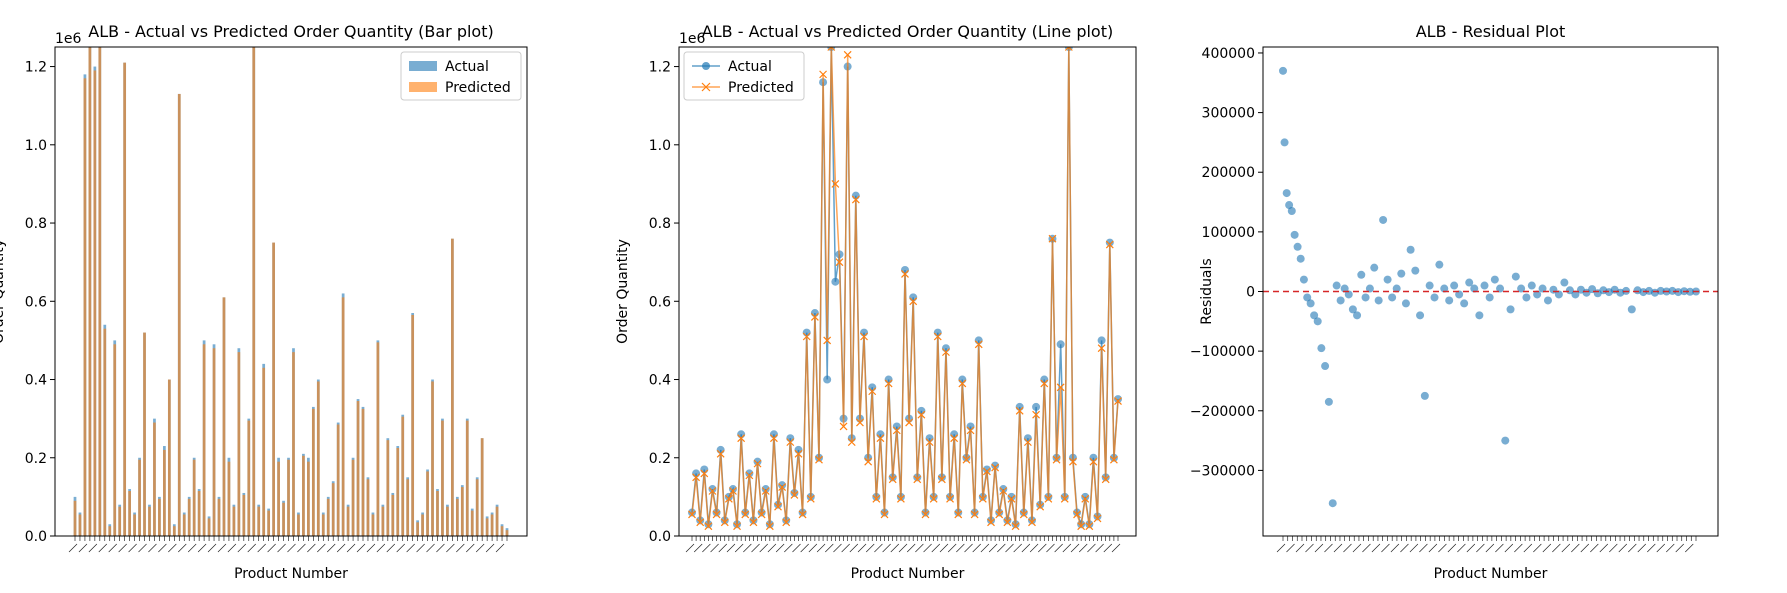 The image size is (1787, 593). I want to click on x-tick-labels, so click(1485, 548).